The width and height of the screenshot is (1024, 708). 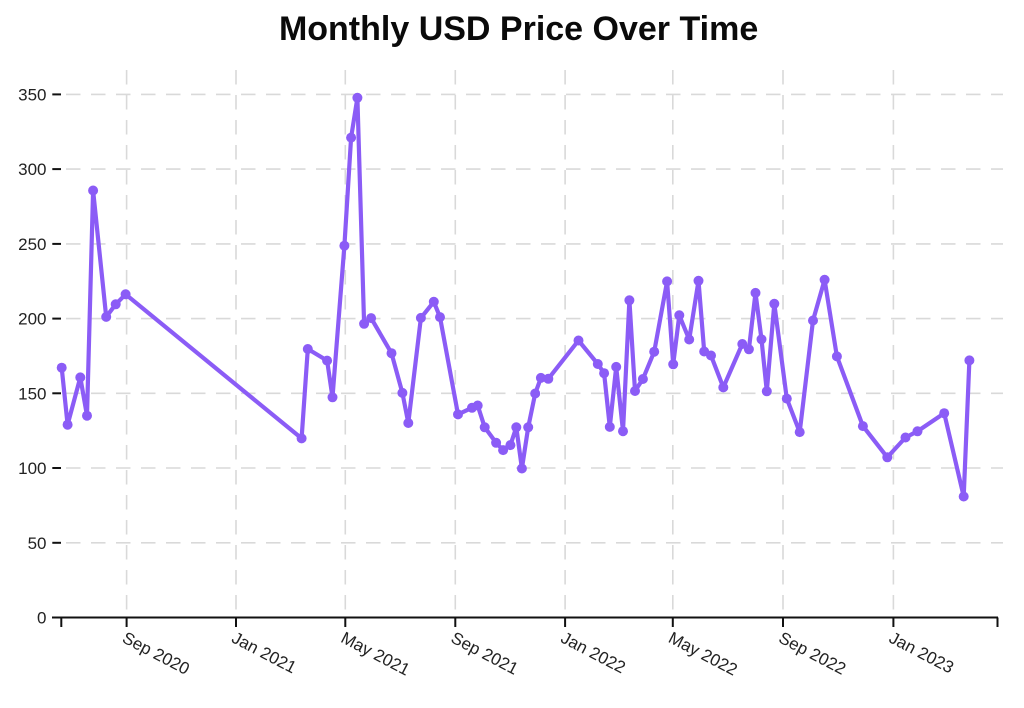 What do you see at coordinates (32, 319) in the screenshot?
I see `svg-text: 200` at bounding box center [32, 319].